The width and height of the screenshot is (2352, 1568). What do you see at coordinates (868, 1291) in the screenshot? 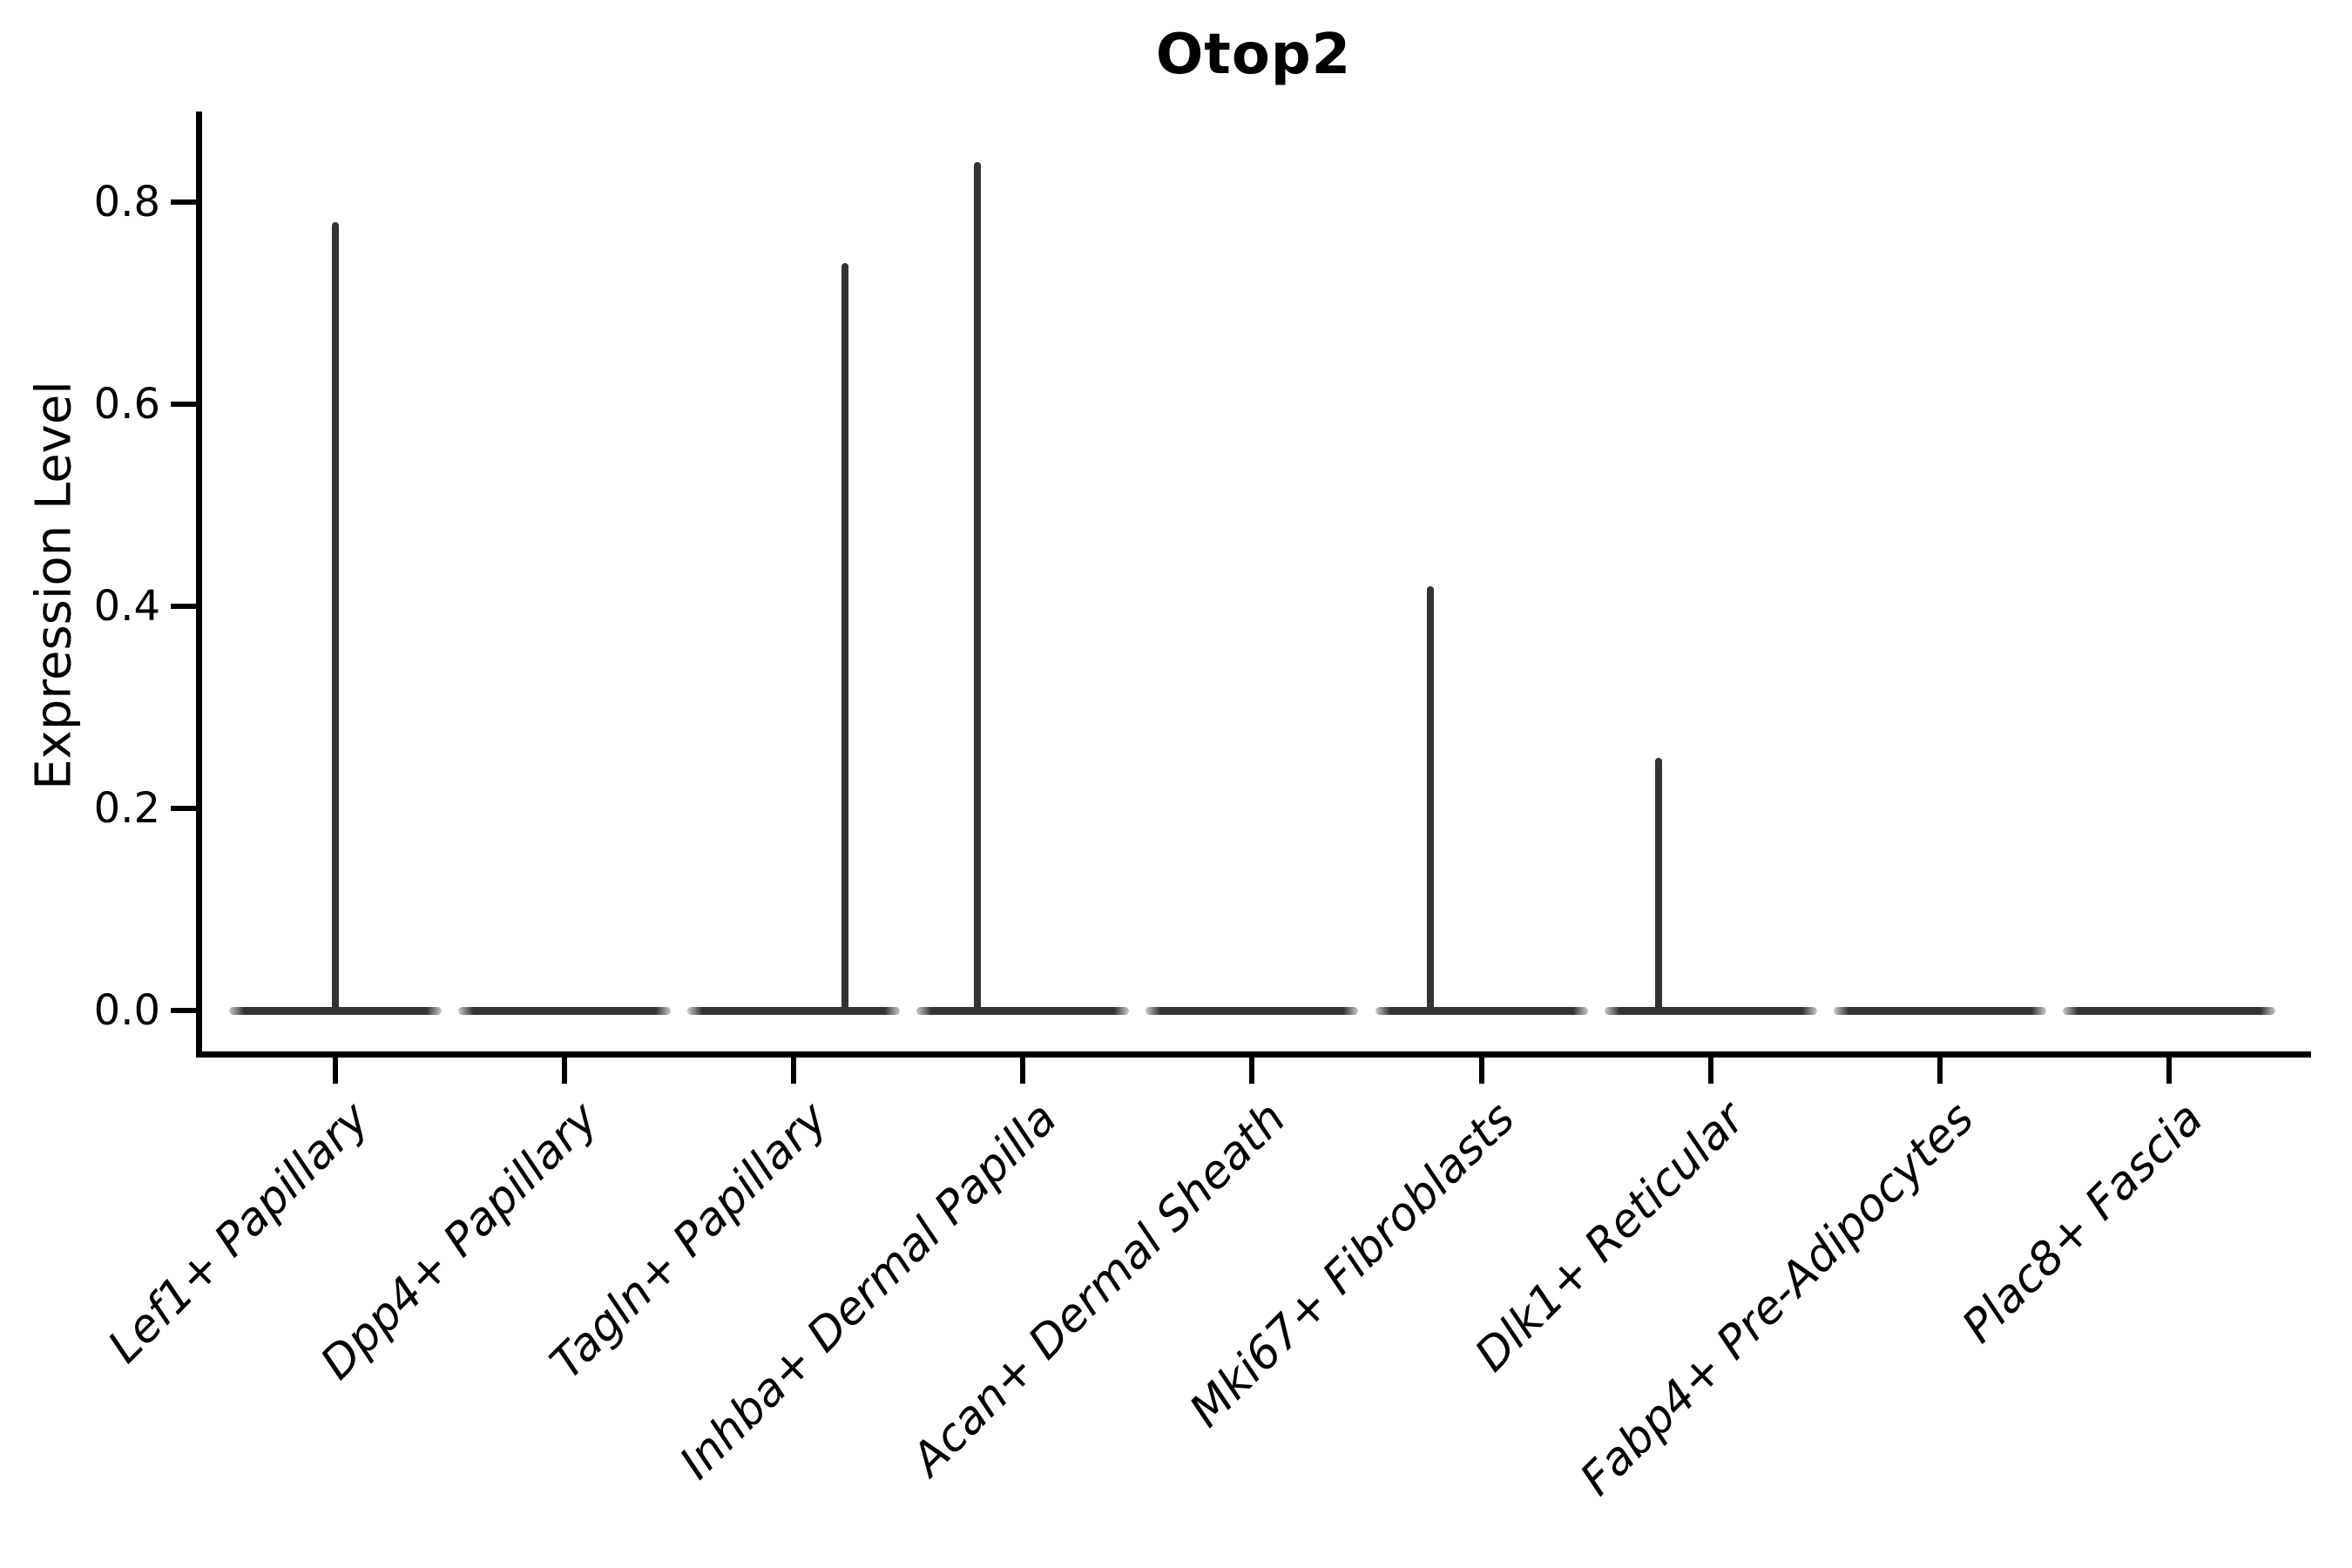
I see `x-axis-label: Inhba+ Dermal Papilla` at bounding box center [868, 1291].